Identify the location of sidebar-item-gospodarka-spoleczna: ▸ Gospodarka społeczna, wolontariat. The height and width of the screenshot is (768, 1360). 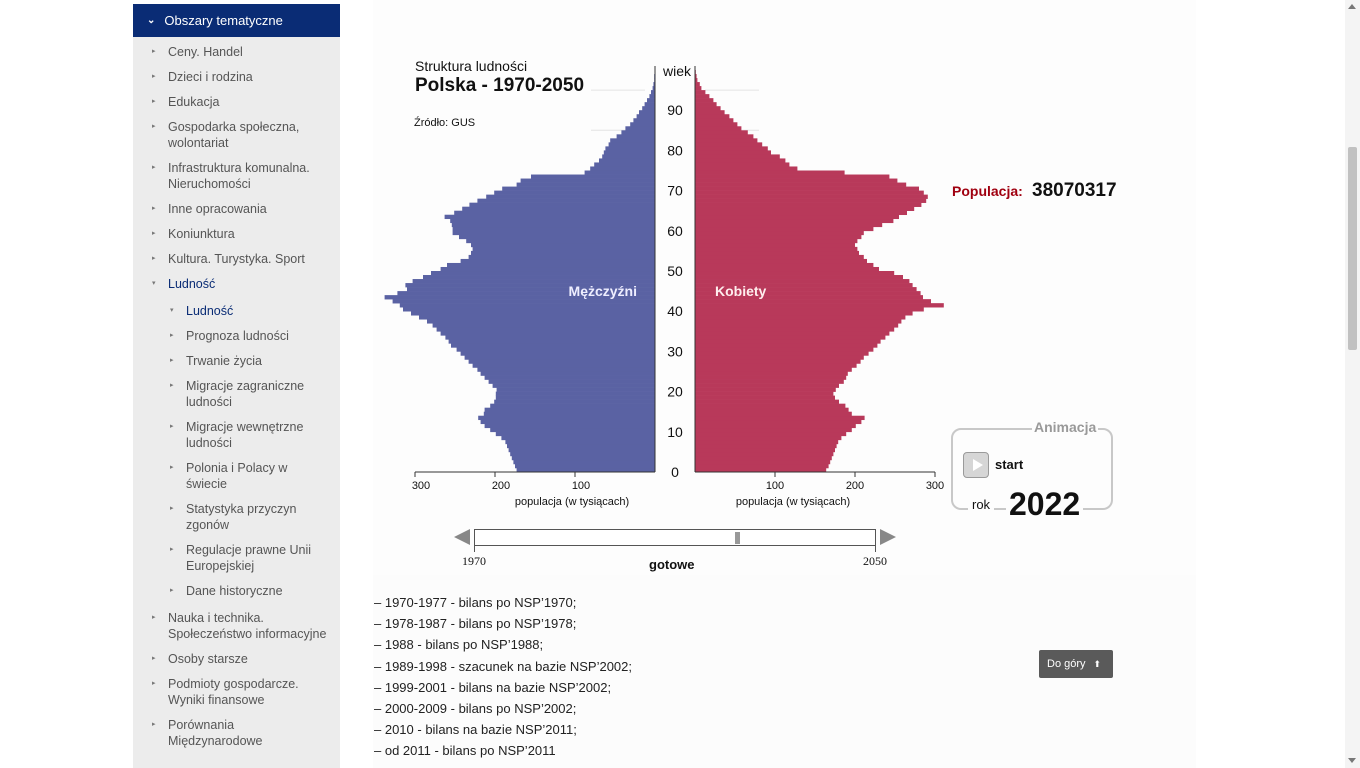
(236, 135).